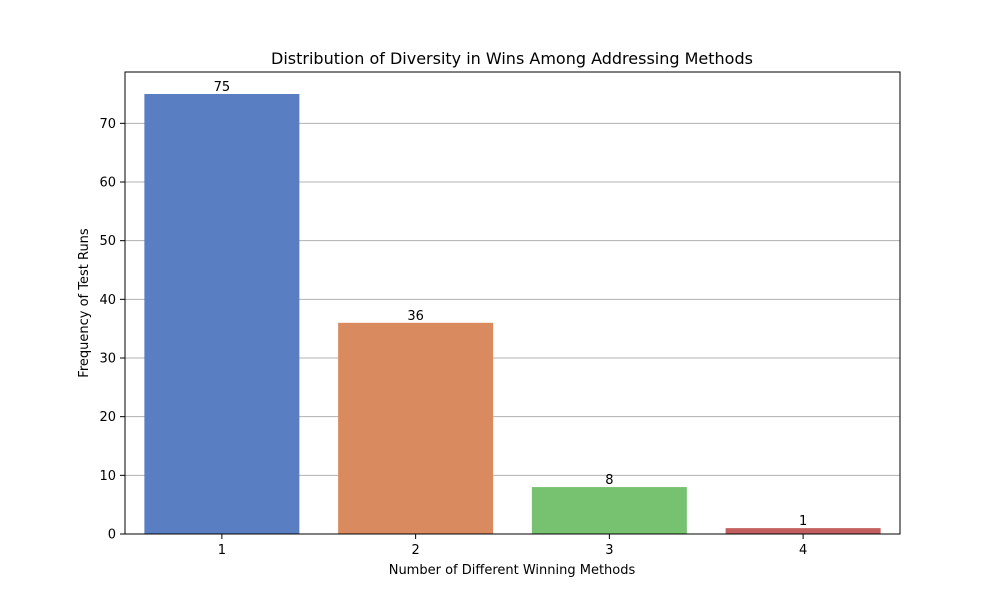 The image size is (1000, 600). What do you see at coordinates (107, 359) in the screenshot?
I see `y-tick-label: 30` at bounding box center [107, 359].